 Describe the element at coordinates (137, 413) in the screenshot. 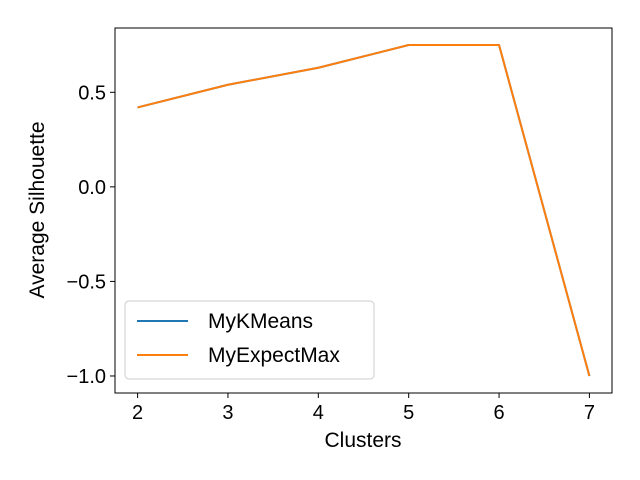

I see `x-tick-label: 2` at that location.